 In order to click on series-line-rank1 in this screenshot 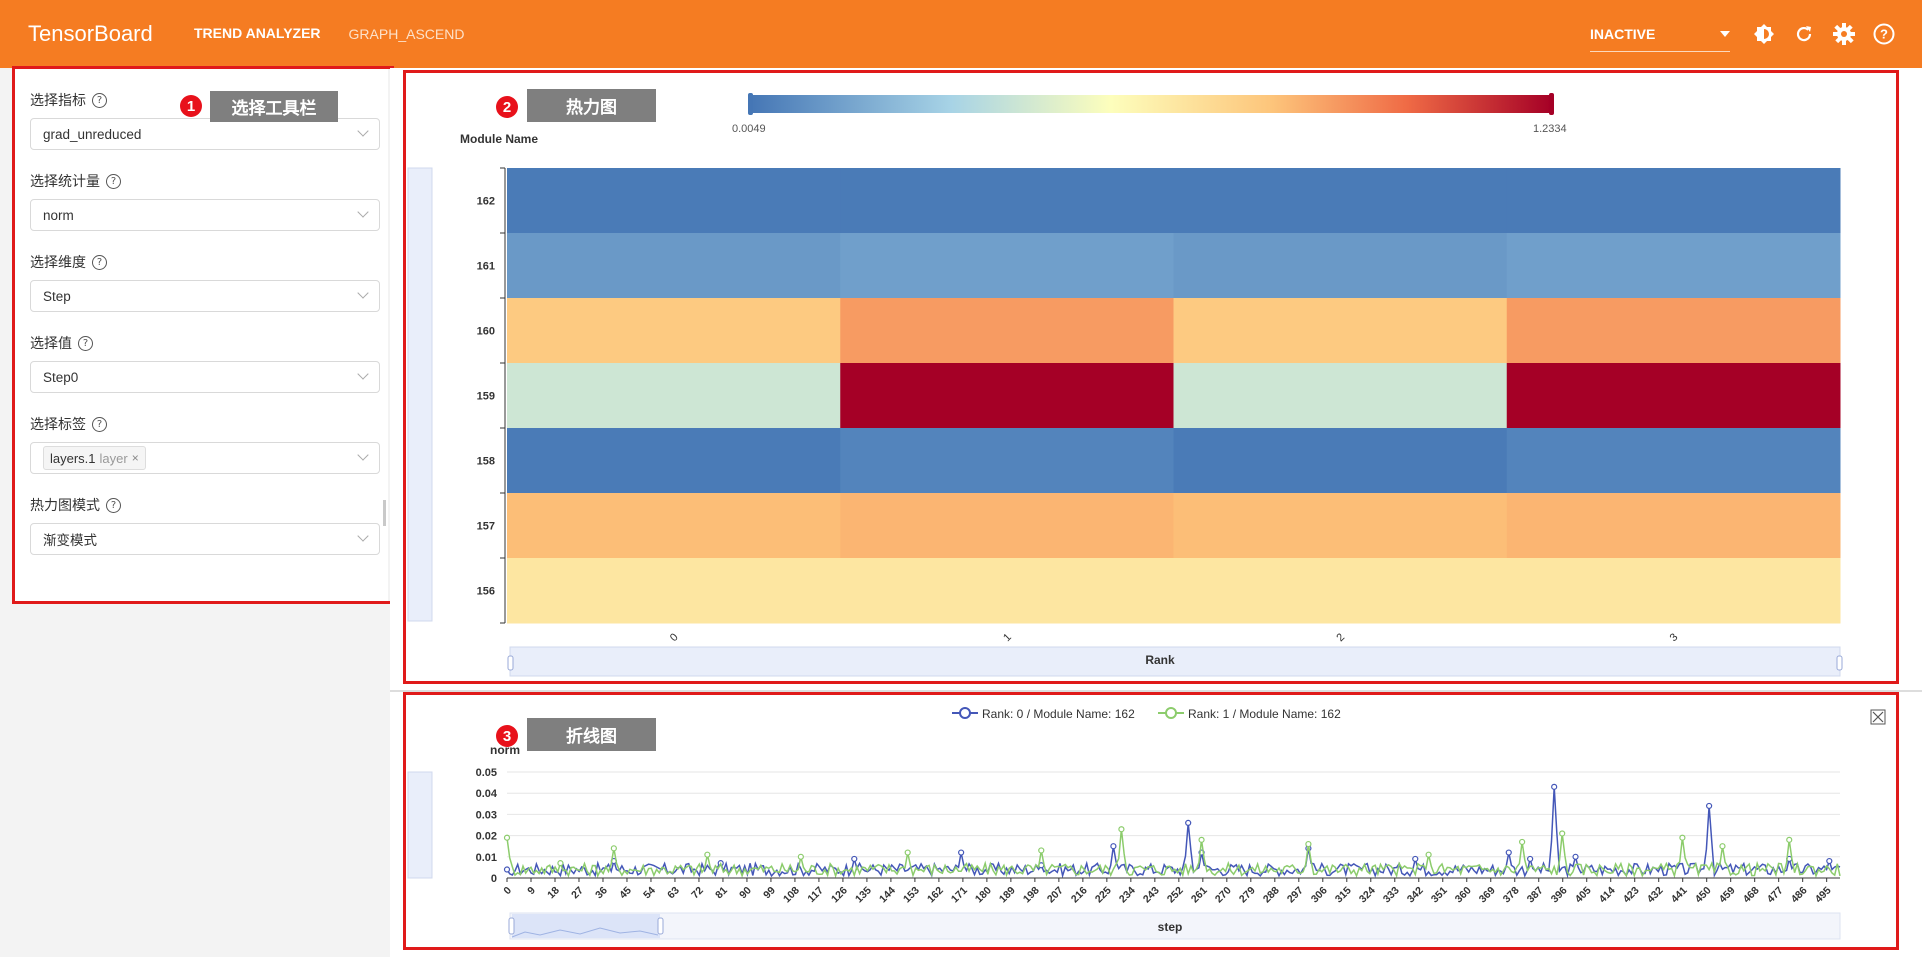, I will do `click(1173, 854)`.